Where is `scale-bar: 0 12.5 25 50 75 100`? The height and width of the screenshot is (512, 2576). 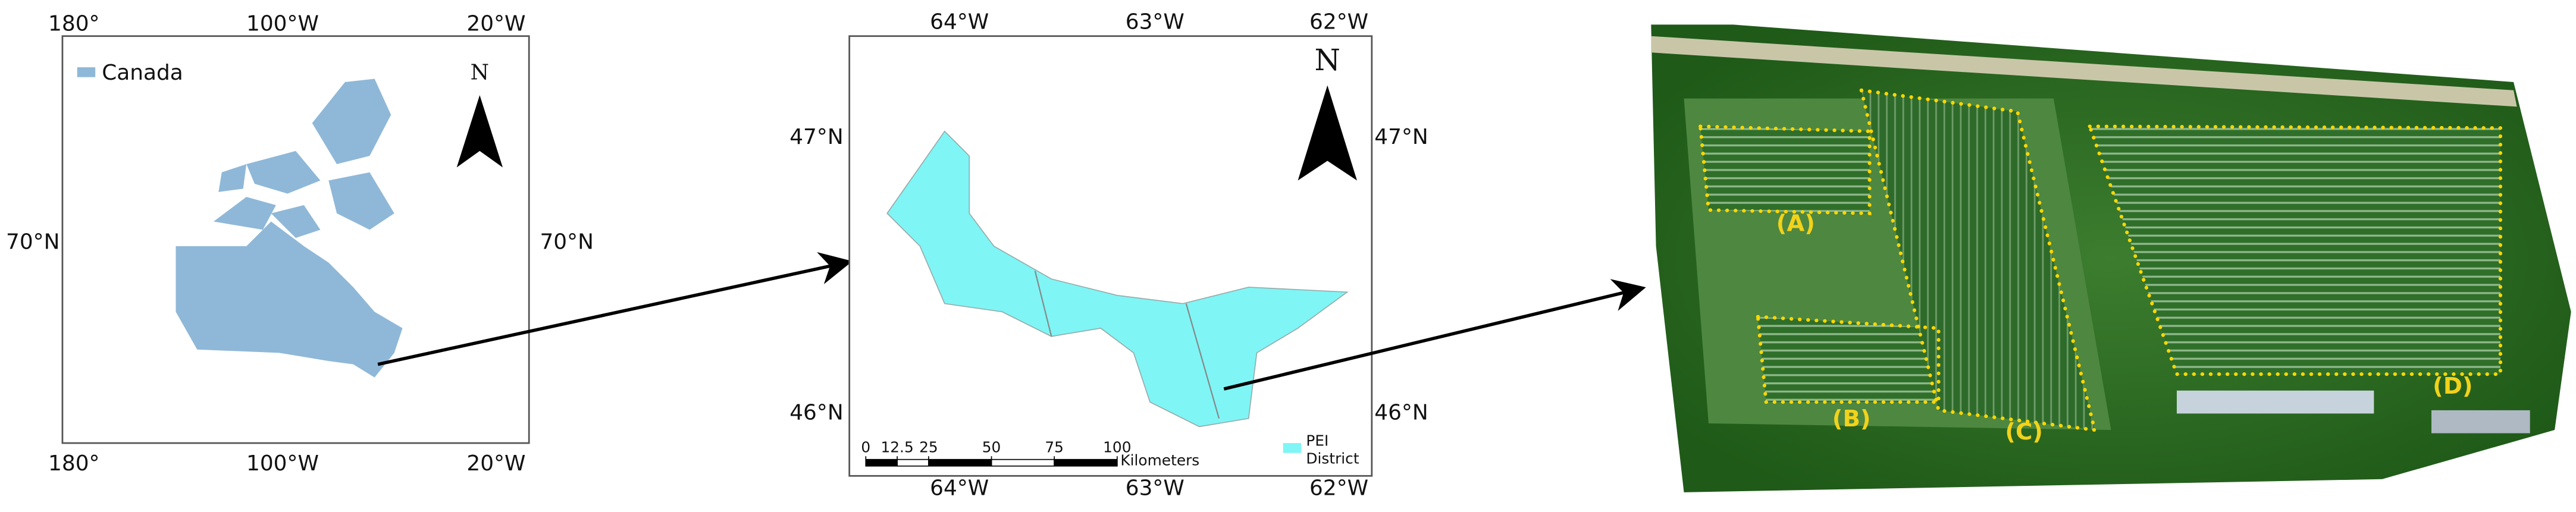
scale-bar: 0 12.5 25 50 75 100 is located at coordinates (997, 452).